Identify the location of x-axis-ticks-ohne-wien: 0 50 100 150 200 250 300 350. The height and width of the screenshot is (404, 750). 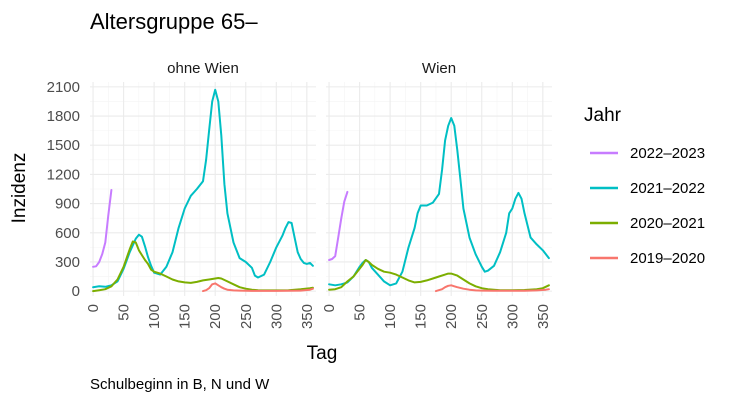
(200, 316).